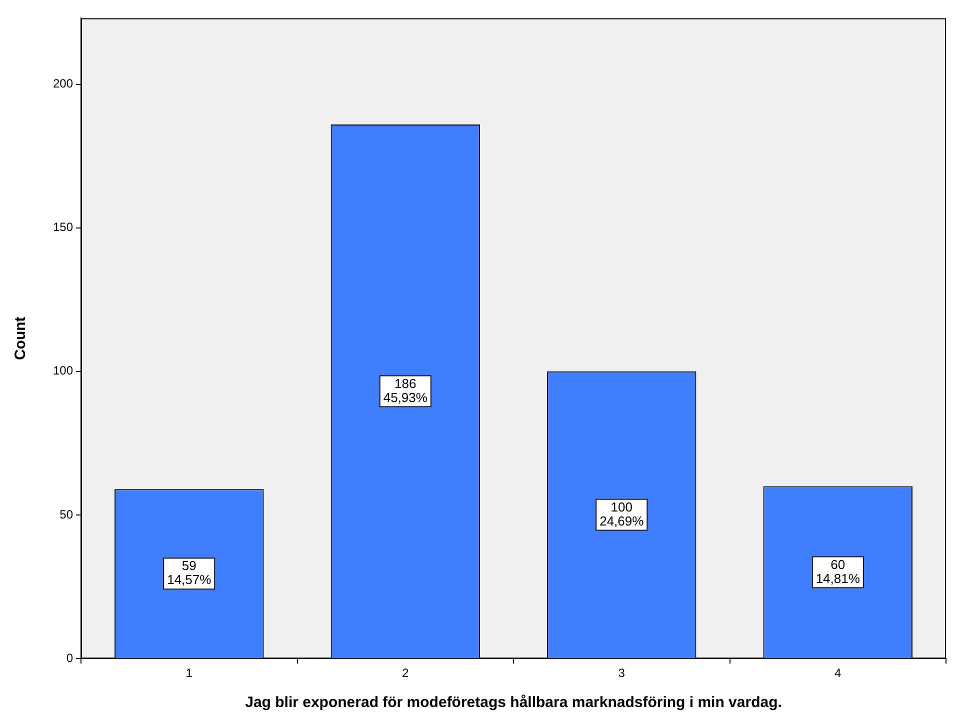 The width and height of the screenshot is (964, 727). I want to click on x-tick-label: 3, so click(622, 673).